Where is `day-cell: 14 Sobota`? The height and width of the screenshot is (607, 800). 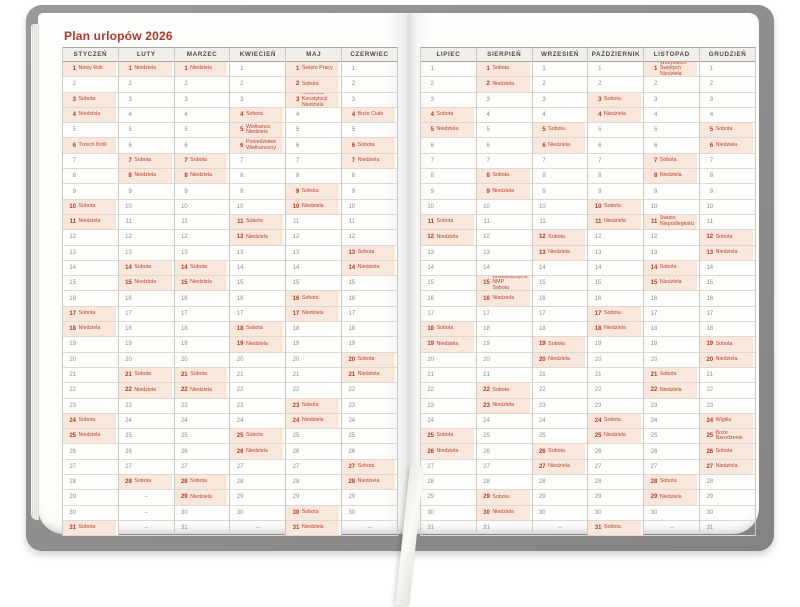
day-cell: 14 Sobota is located at coordinates (672, 268).